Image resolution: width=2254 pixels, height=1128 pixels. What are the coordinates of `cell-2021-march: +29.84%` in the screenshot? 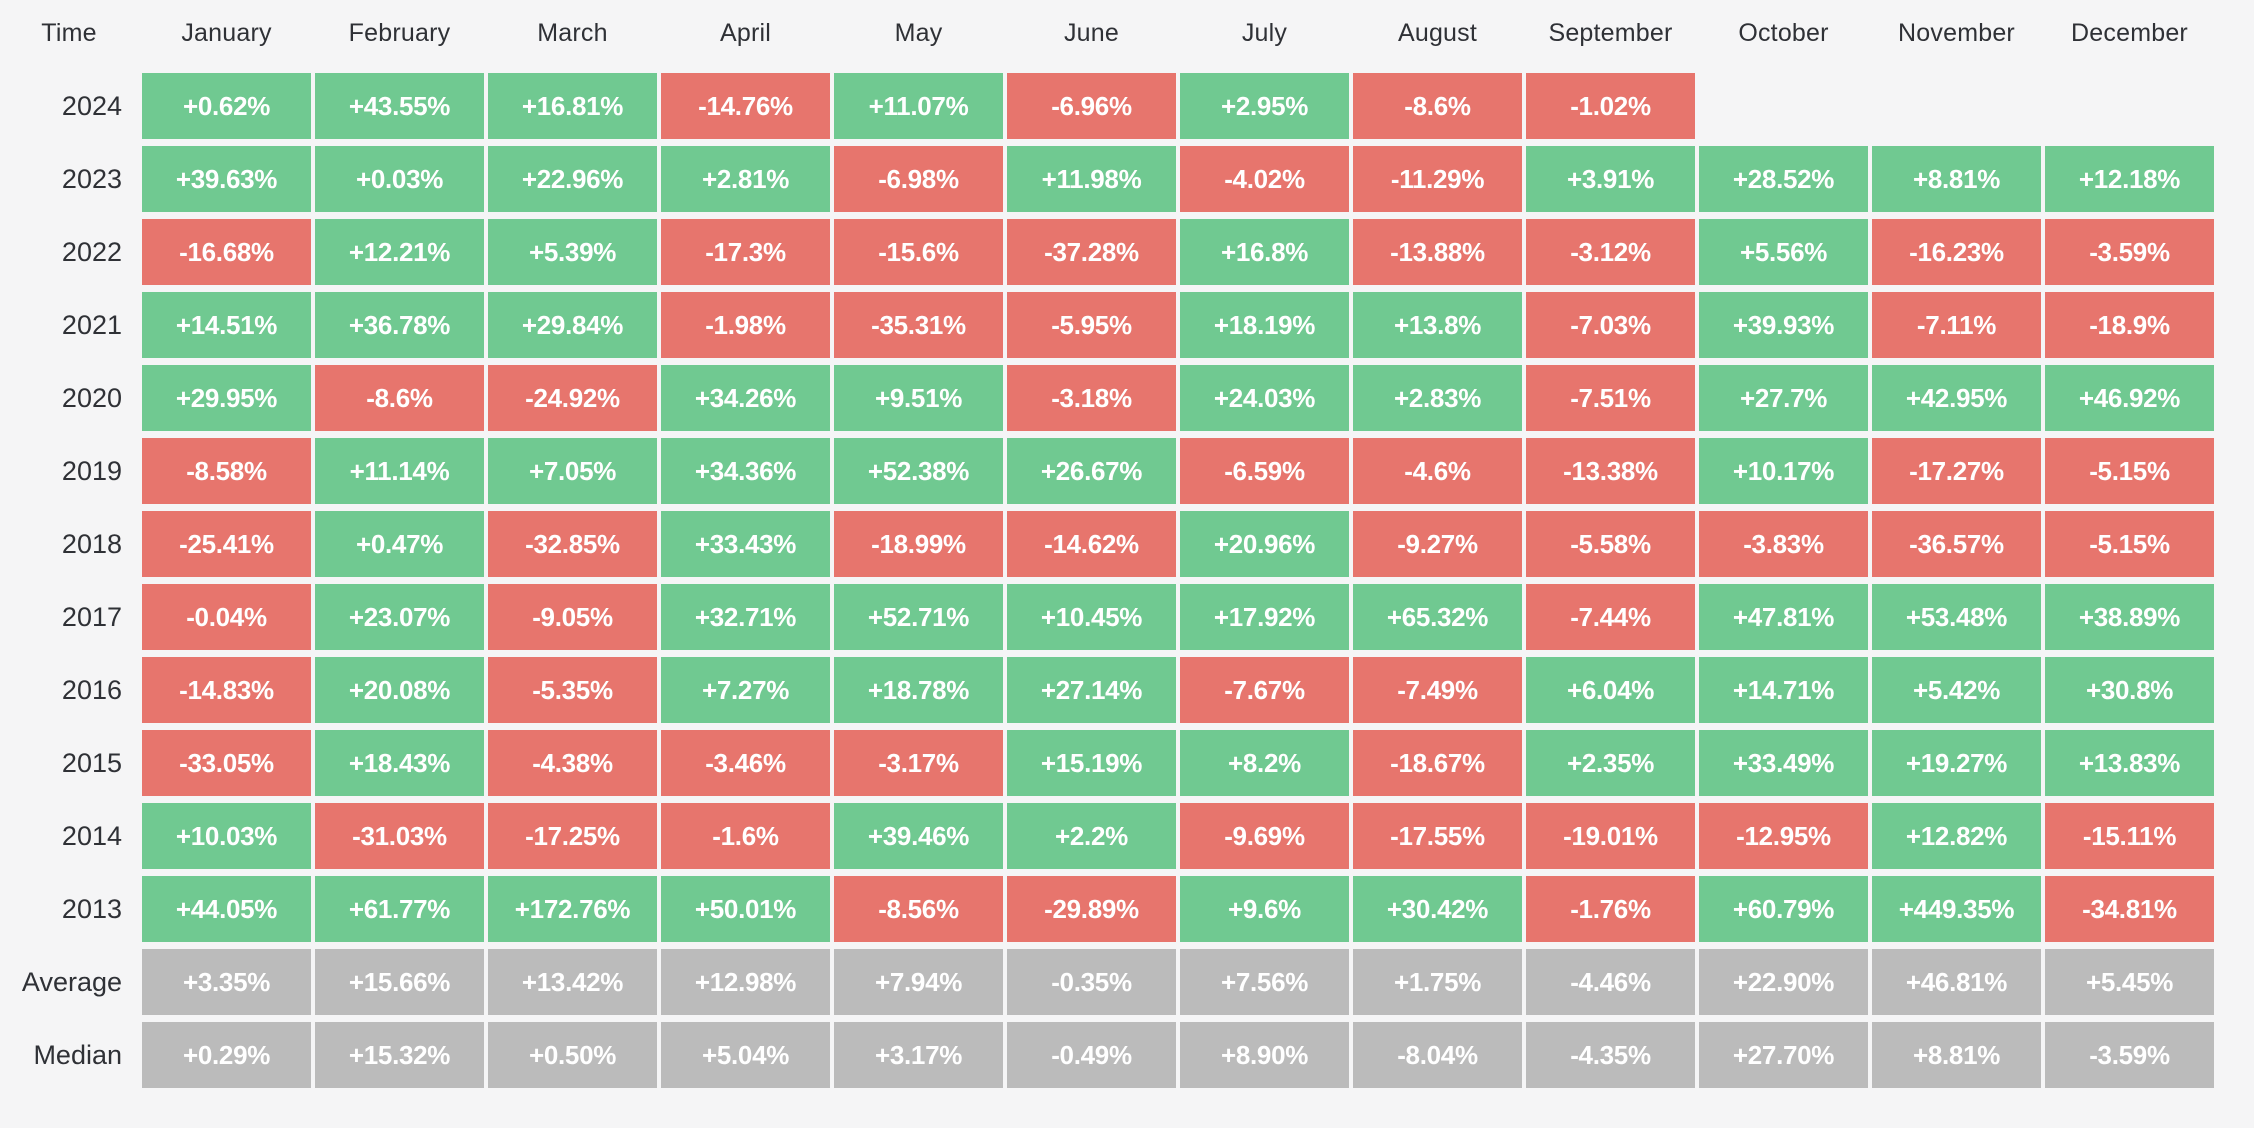 It's located at (572, 325).